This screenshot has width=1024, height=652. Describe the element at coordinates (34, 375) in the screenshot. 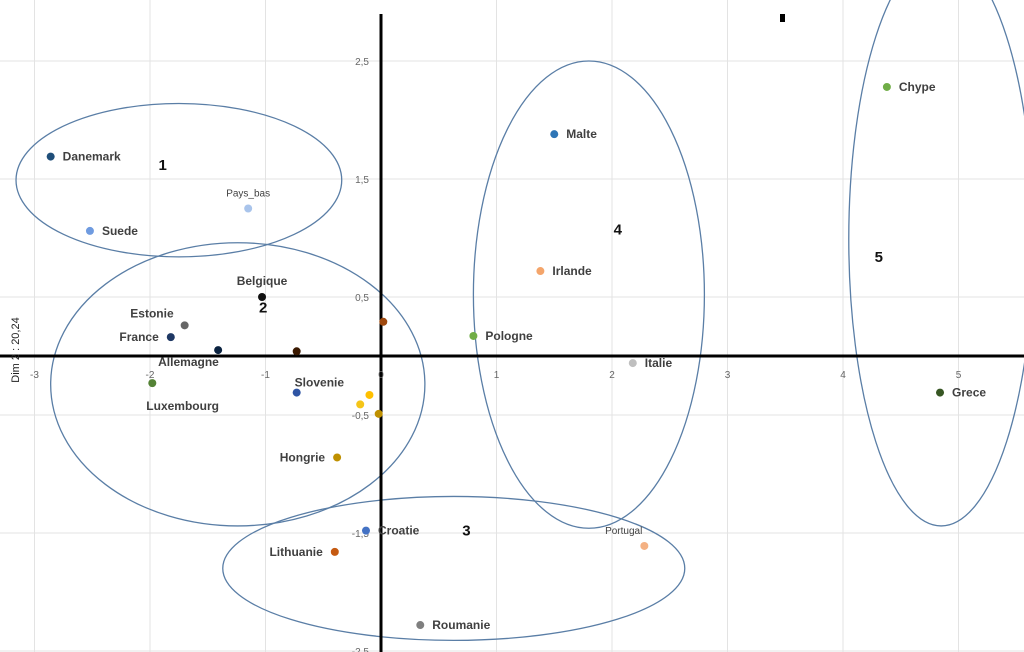

I see `x-tick-label: -3` at that location.